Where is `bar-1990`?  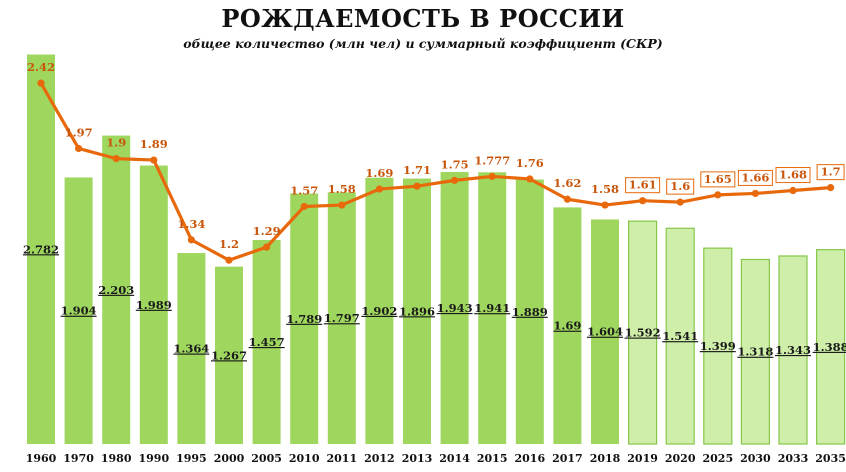
bar-1990 is located at coordinates (153, 305).